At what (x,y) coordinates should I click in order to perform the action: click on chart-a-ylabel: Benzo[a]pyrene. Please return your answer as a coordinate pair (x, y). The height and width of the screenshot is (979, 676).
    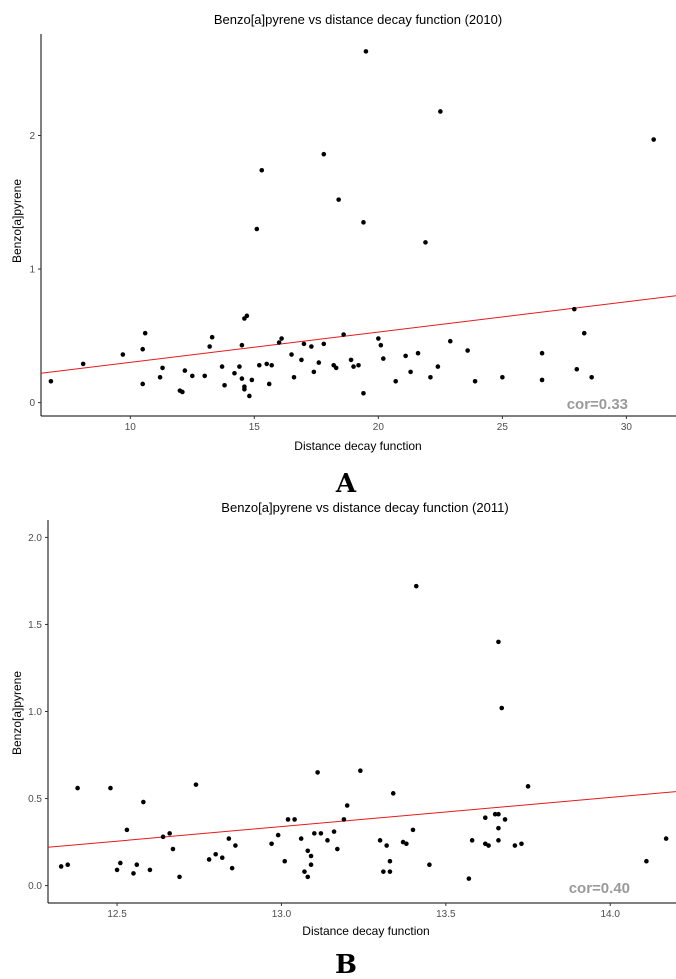
    Looking at the image, I should click on (17, 221).